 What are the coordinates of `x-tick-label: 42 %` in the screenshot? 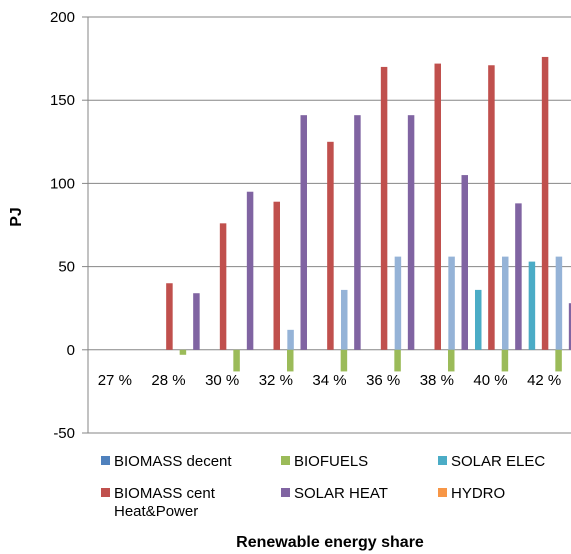 It's located at (544, 380).